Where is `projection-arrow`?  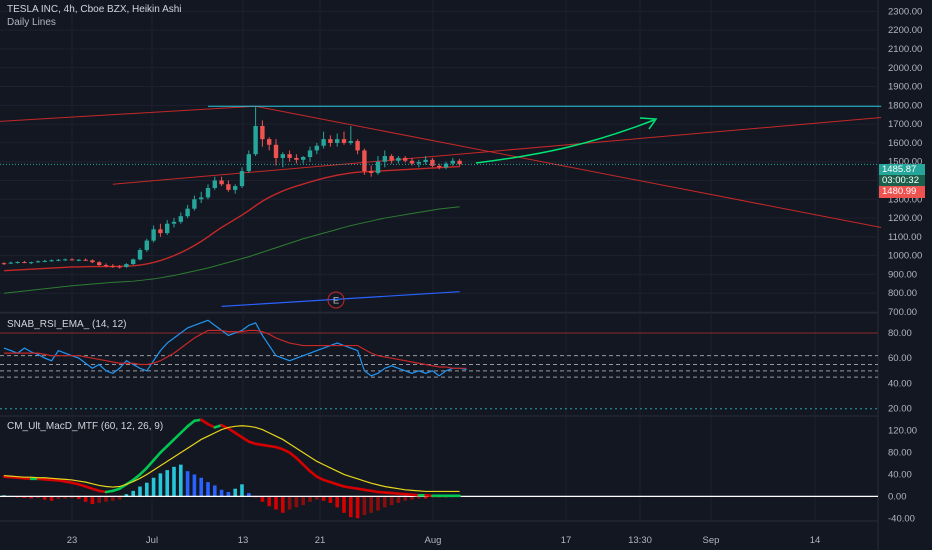 projection-arrow is located at coordinates (565, 141).